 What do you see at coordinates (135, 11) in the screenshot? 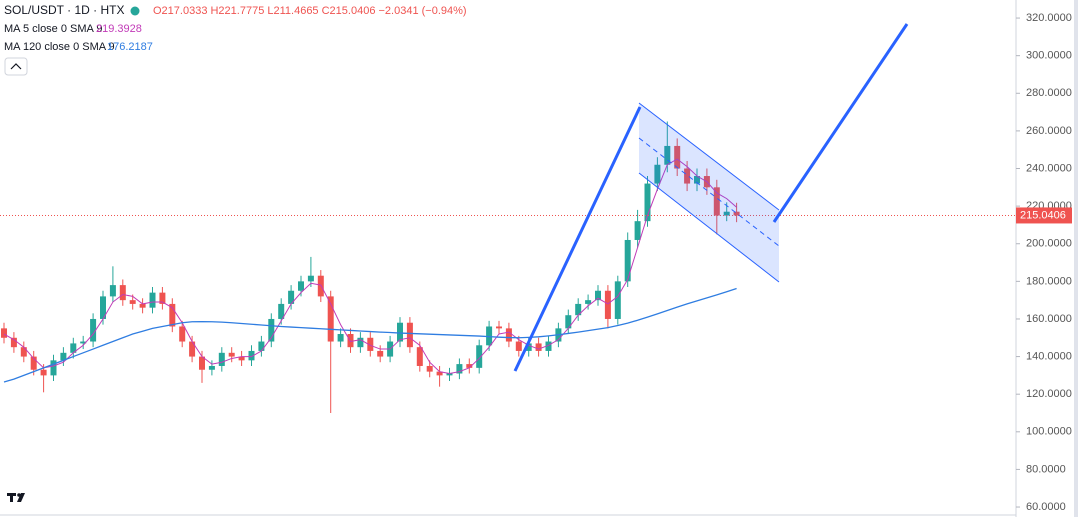
I see `market-status` at bounding box center [135, 11].